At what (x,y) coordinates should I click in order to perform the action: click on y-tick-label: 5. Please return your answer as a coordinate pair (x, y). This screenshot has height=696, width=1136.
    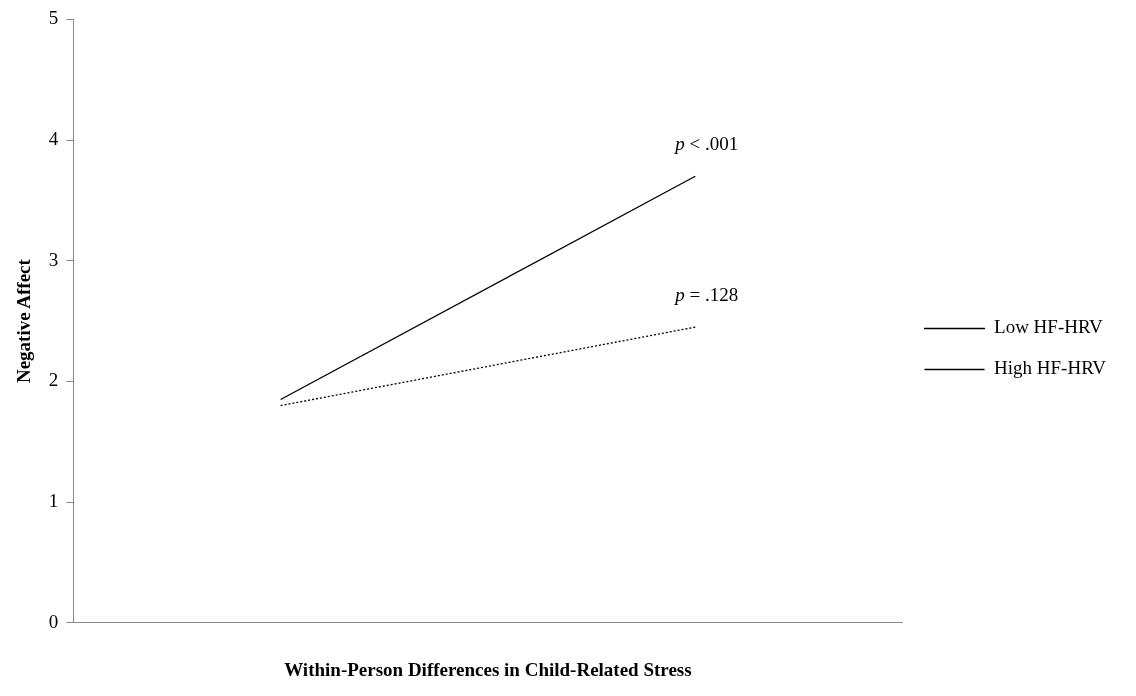
    Looking at the image, I should click on (53, 18).